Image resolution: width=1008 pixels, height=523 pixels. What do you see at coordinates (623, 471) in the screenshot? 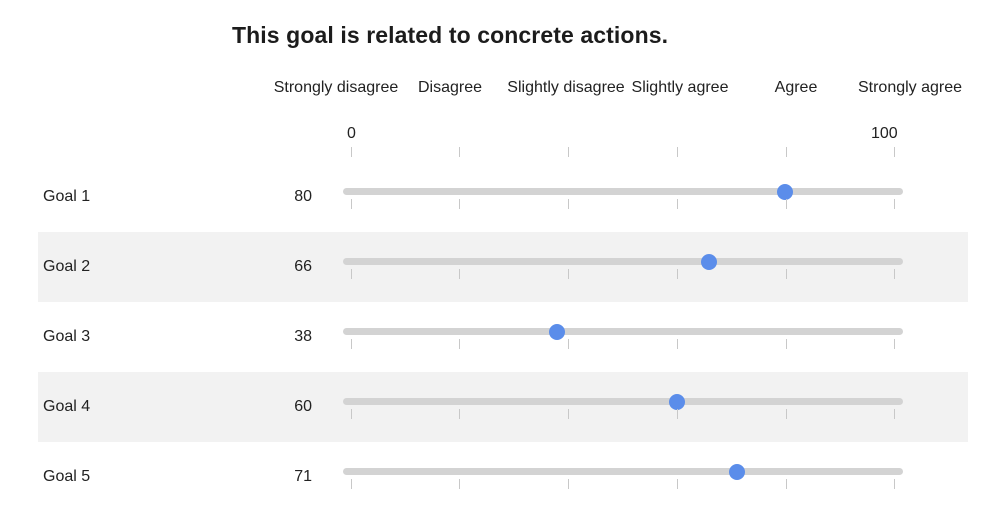
I see `goal-5-slider` at bounding box center [623, 471].